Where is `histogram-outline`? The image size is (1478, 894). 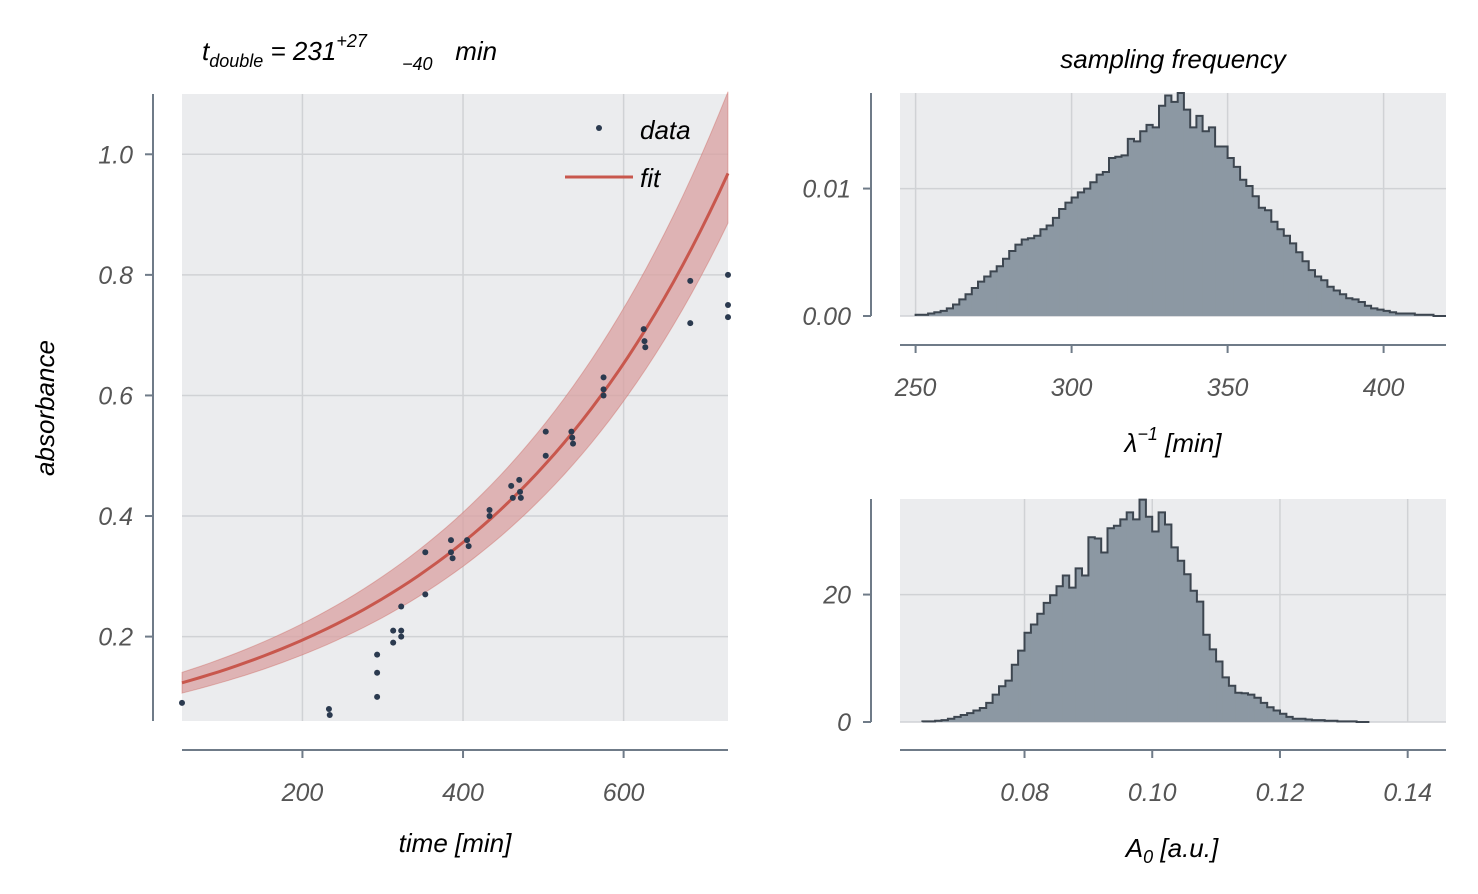
histogram-outline is located at coordinates (1145, 610).